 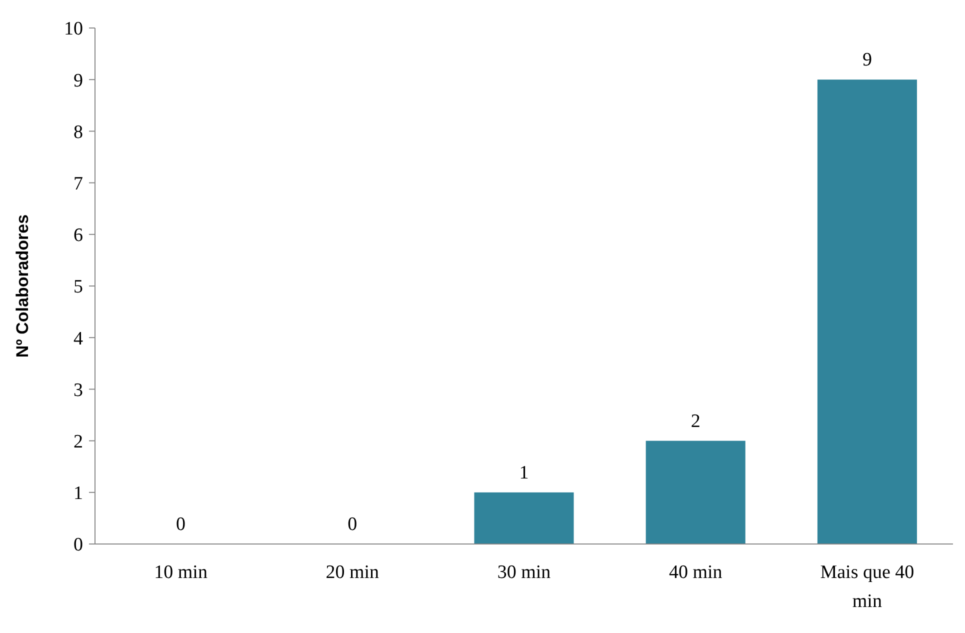 What do you see at coordinates (78, 493) in the screenshot?
I see `y-tick-label: 1` at bounding box center [78, 493].